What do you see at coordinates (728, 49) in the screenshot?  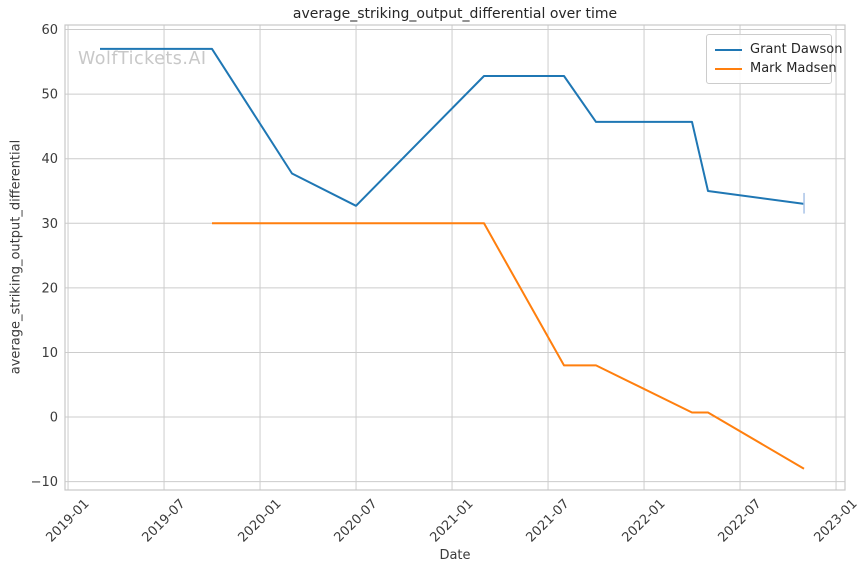 I see `legend-line-sample-blue` at bounding box center [728, 49].